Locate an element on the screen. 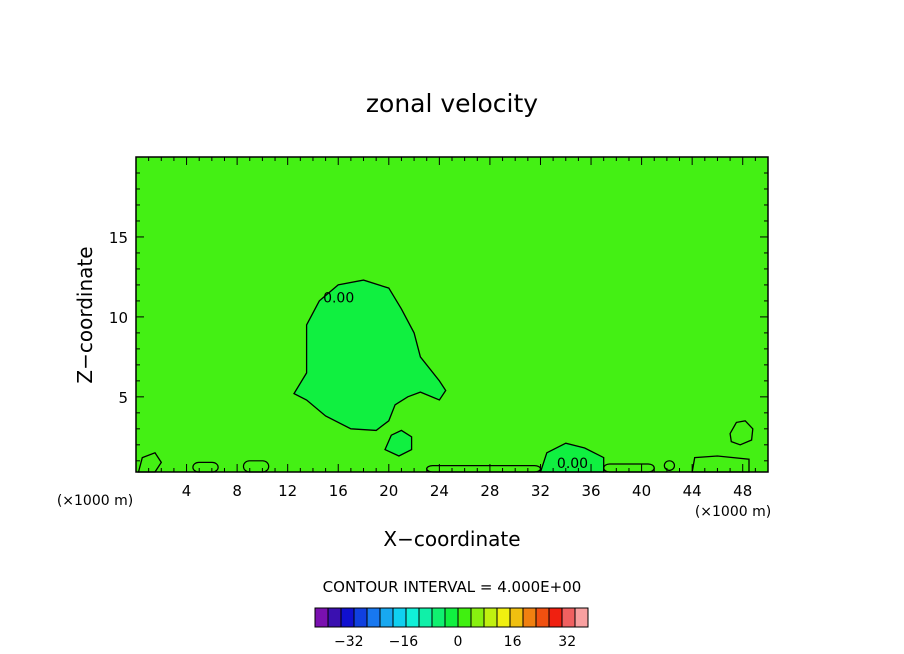  y-tick-label: 5 is located at coordinates (123, 398).